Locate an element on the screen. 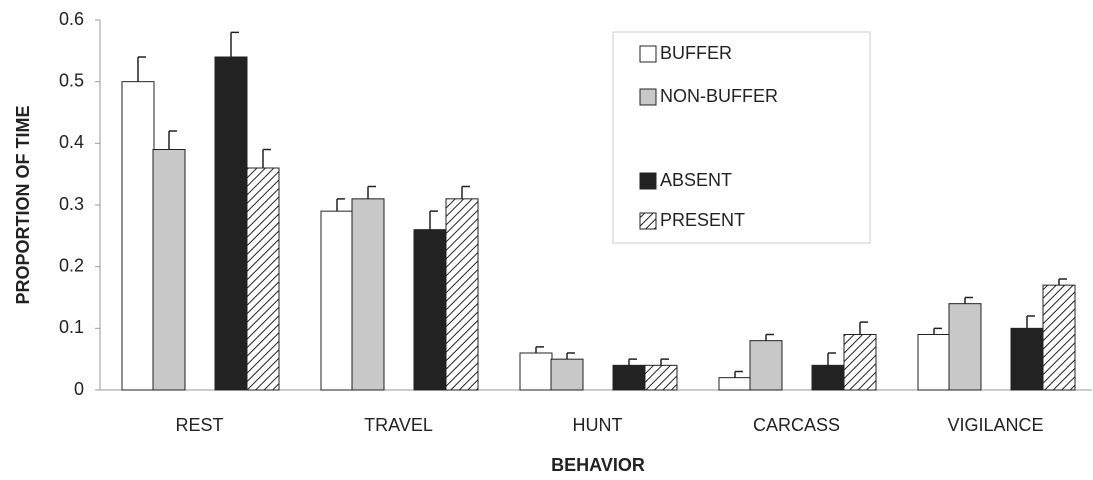 The image size is (1093, 480). legend-label: PRESENT is located at coordinates (702, 220).